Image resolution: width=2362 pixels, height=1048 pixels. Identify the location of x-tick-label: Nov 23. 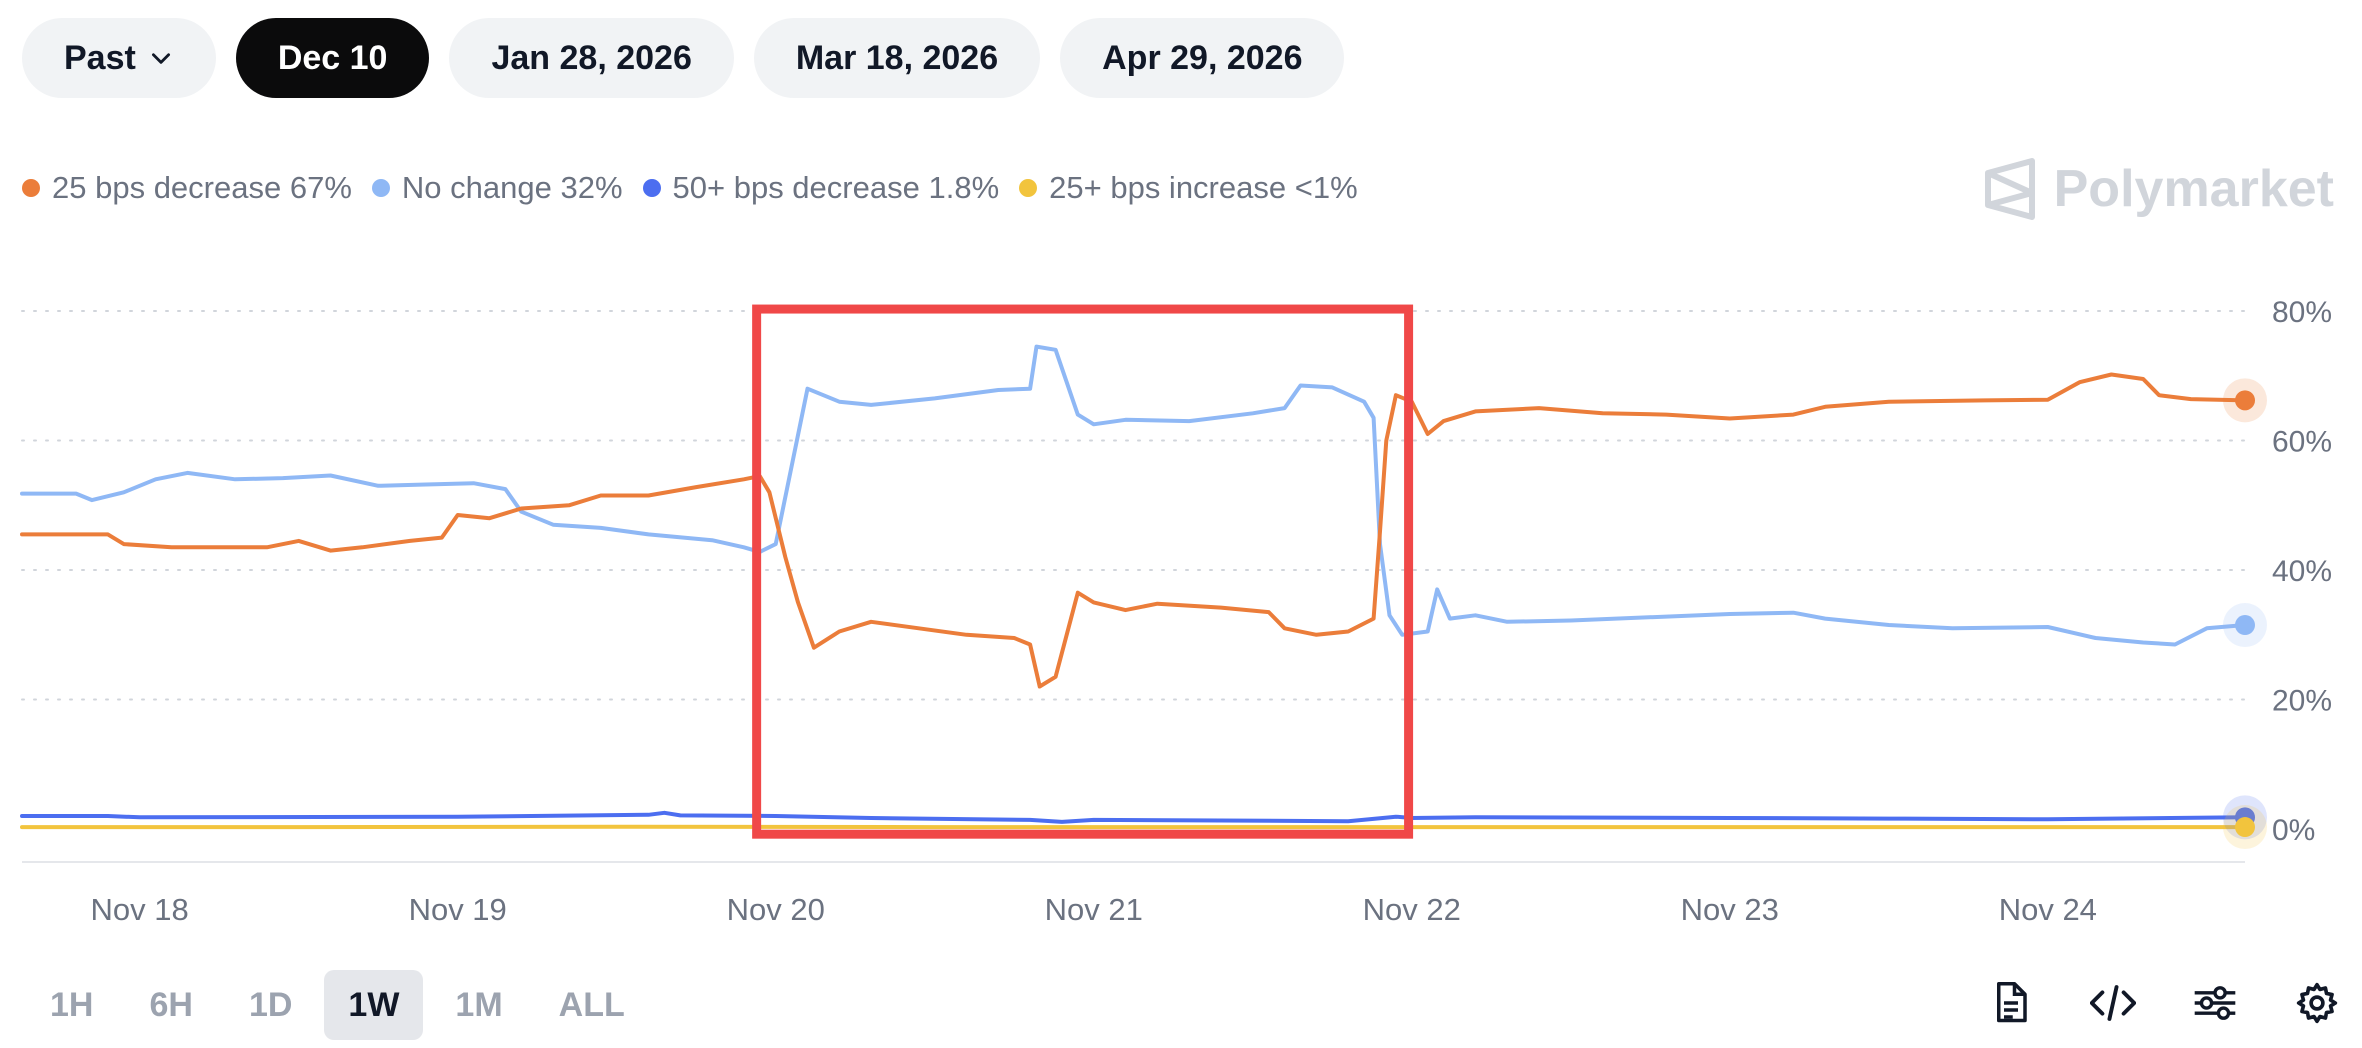
(1730, 909).